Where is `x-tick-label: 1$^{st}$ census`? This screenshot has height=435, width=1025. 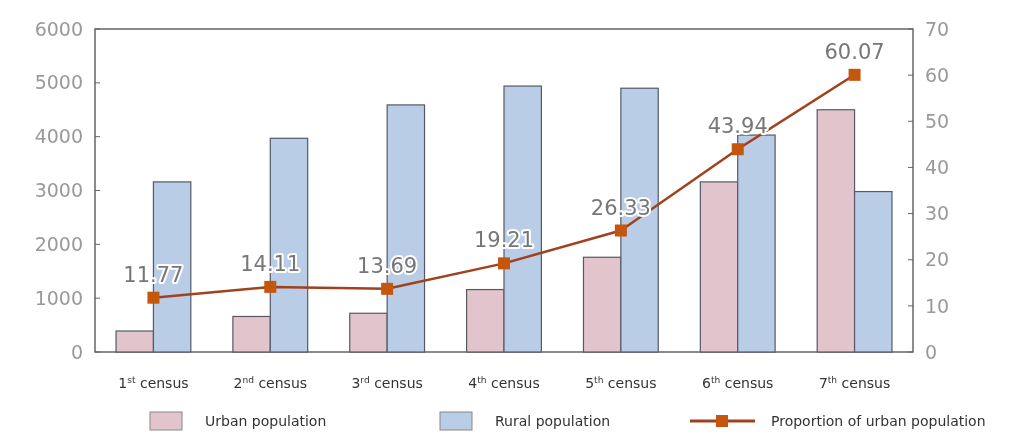
x-tick-label: 1$^{st}$ census is located at coordinates (153, 383).